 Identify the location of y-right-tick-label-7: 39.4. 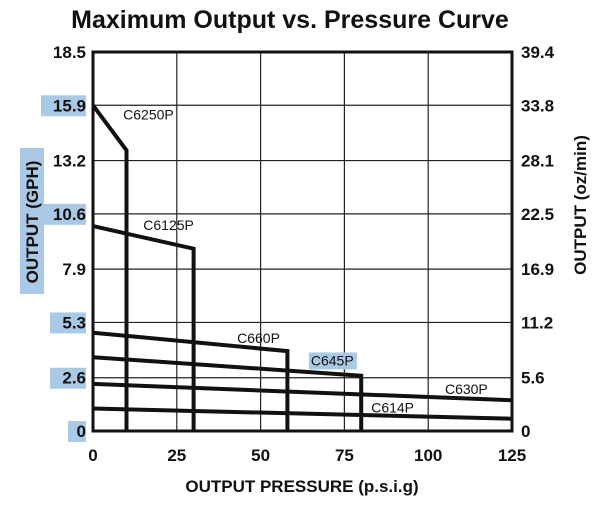
(538, 52).